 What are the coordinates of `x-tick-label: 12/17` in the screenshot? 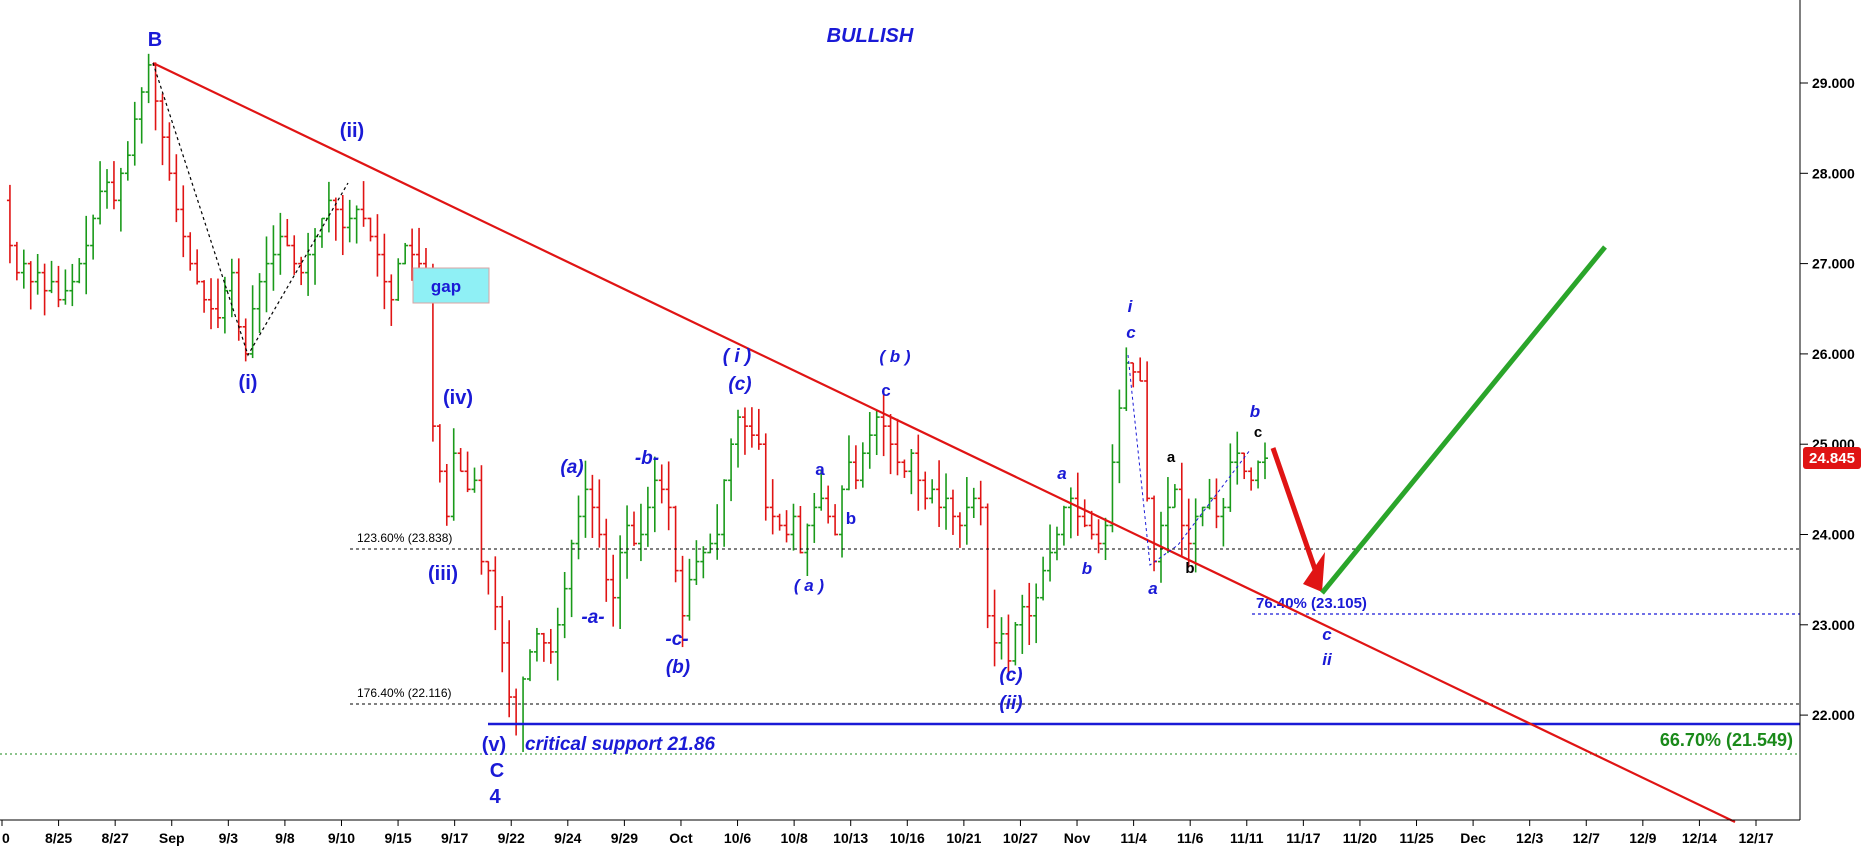 It's located at (1755, 838).